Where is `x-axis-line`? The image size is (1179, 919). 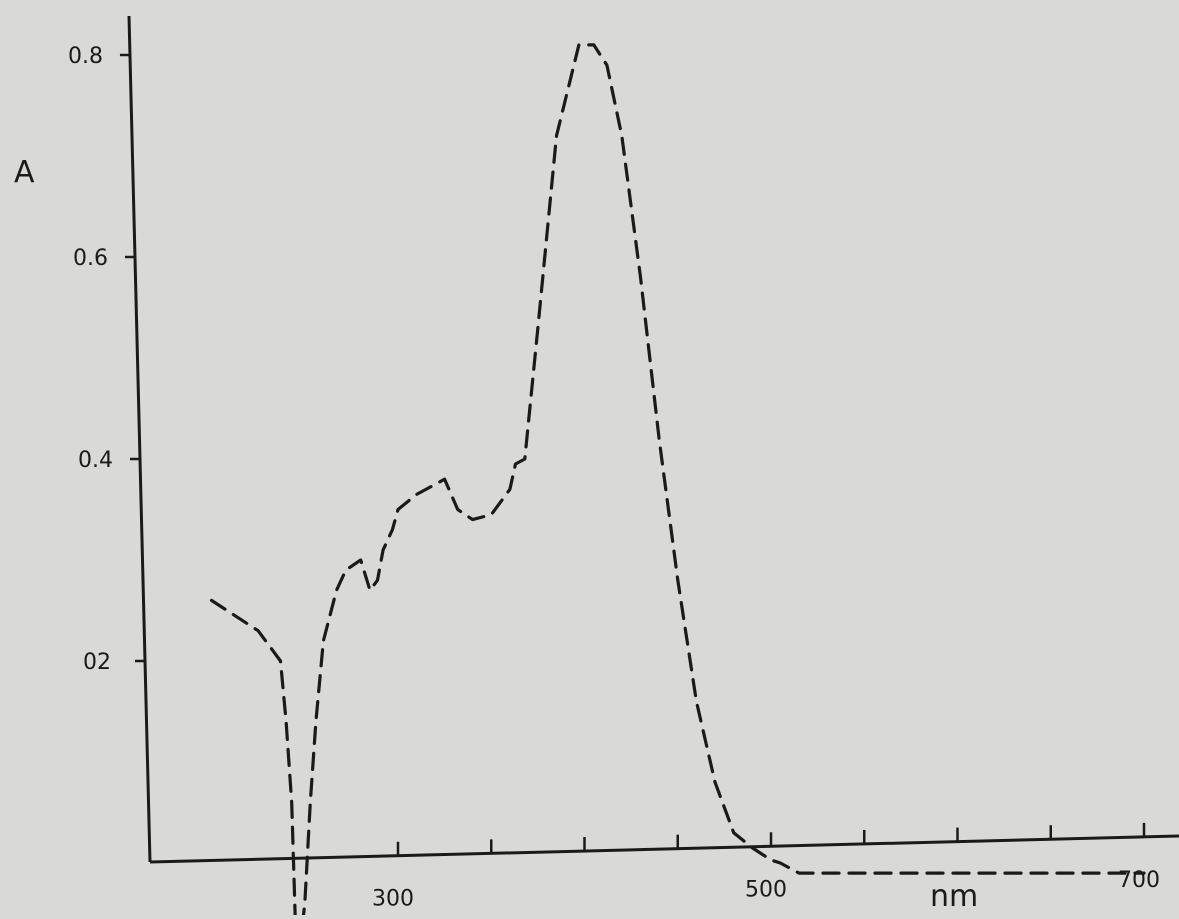 x-axis-line is located at coordinates (664, 849).